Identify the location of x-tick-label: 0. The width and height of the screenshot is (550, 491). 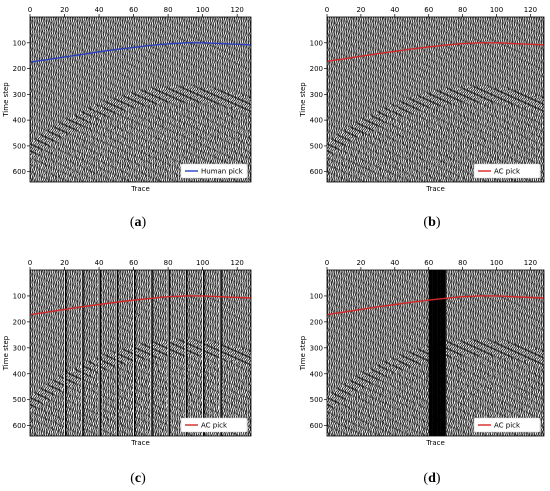
(30, 263).